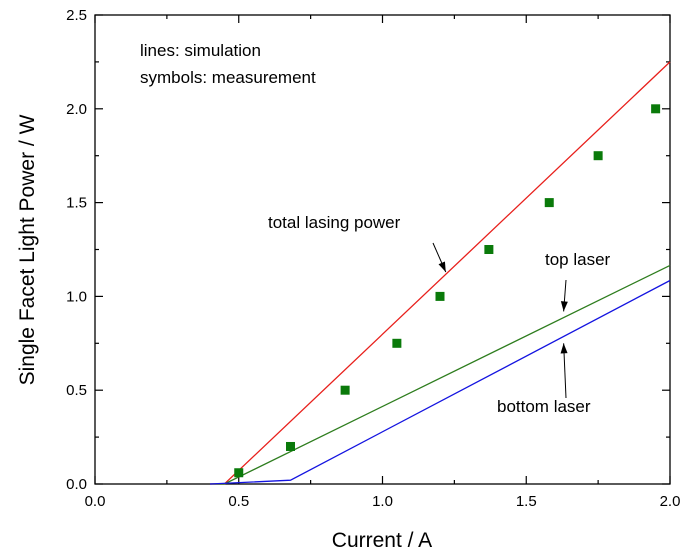 The image size is (686, 560). Describe the element at coordinates (76, 203) in the screenshot. I see `y-tick-label: 1.5` at that location.